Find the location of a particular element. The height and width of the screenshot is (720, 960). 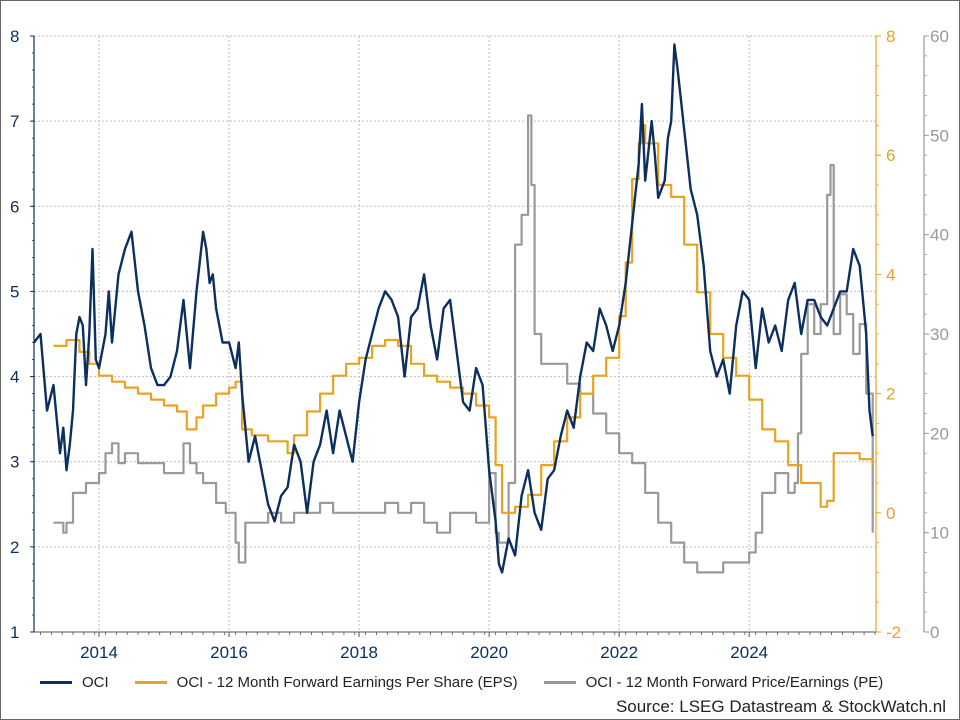

left-tick-label: 8 is located at coordinates (14, 36).